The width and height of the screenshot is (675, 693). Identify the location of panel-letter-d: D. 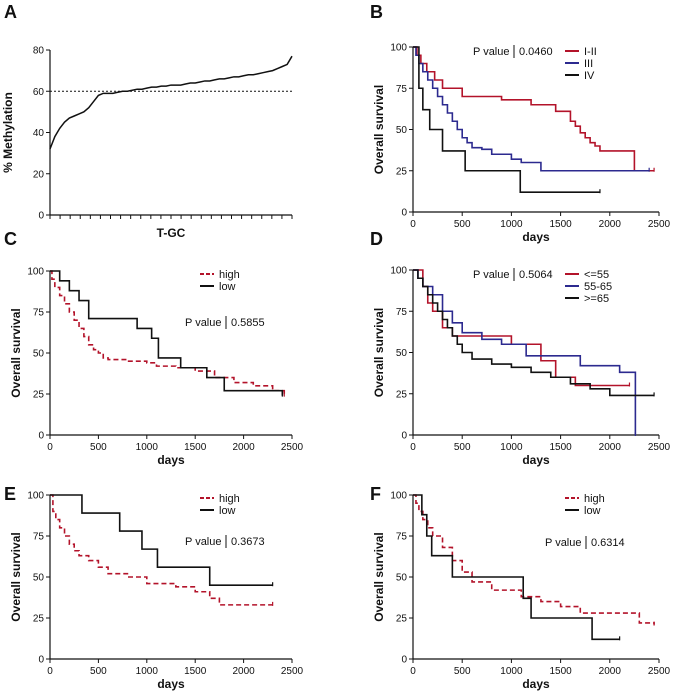
(376, 239).